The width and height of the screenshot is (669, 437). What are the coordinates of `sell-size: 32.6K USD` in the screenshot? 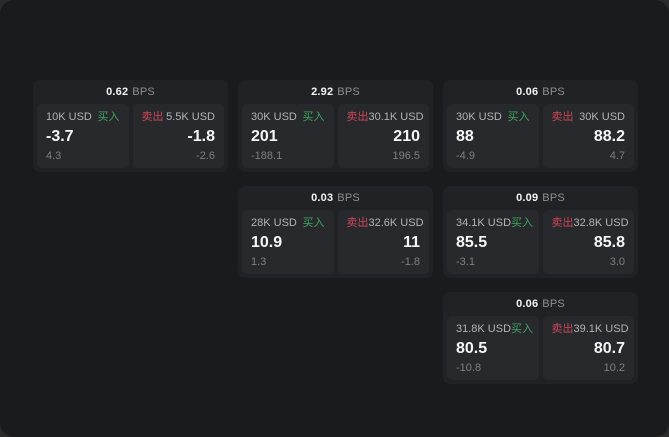 It's located at (396, 223).